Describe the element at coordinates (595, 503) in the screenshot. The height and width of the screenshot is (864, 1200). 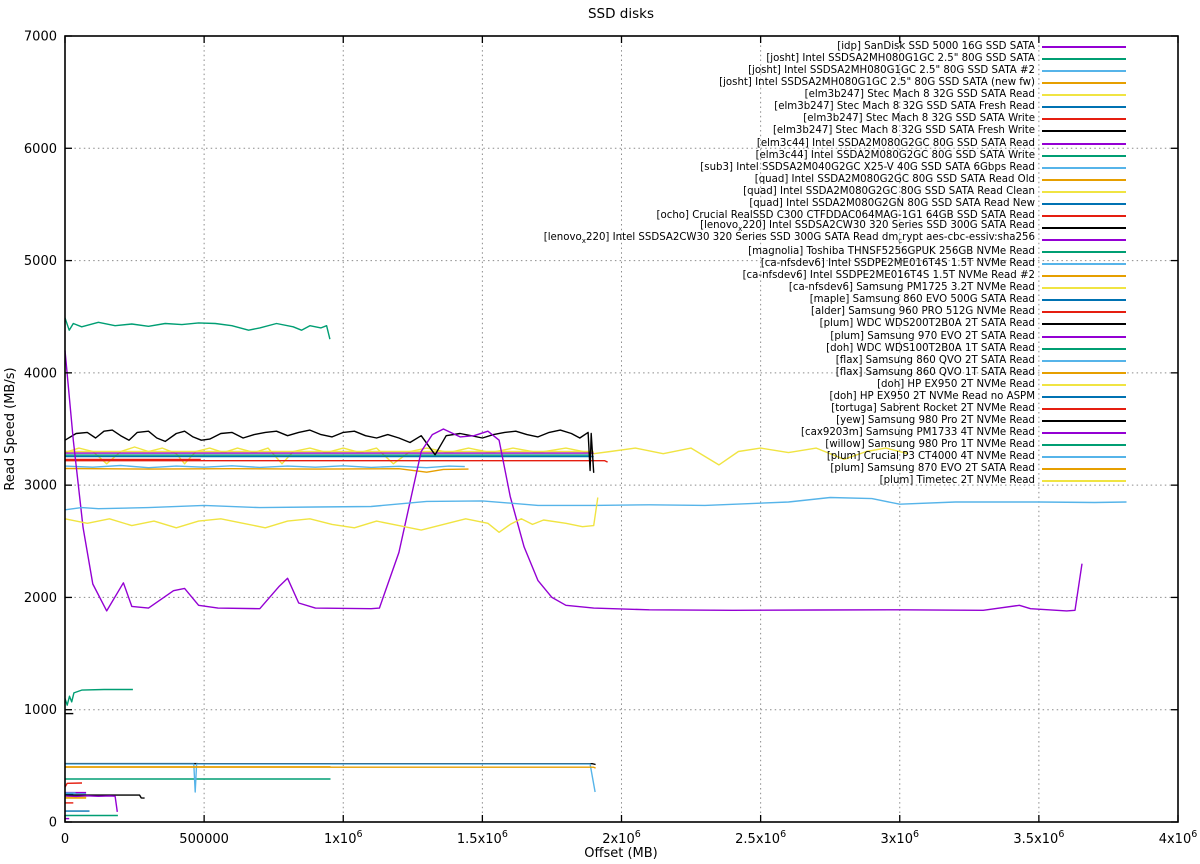
I see `series-line-plum-crucial-p3-ct4000-4t-nvme-read` at that location.